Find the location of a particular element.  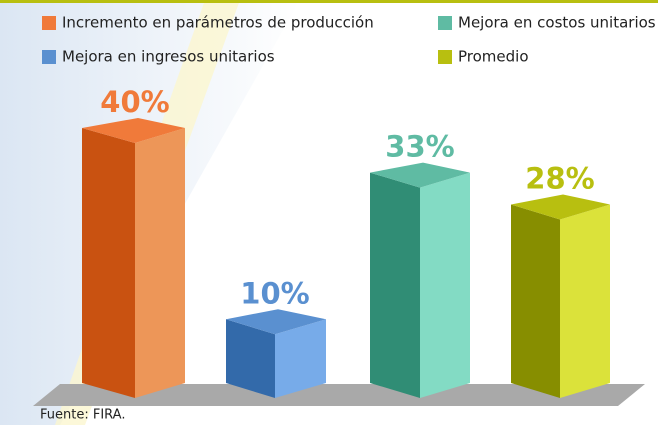

value-label: 40% is located at coordinates (134, 102).